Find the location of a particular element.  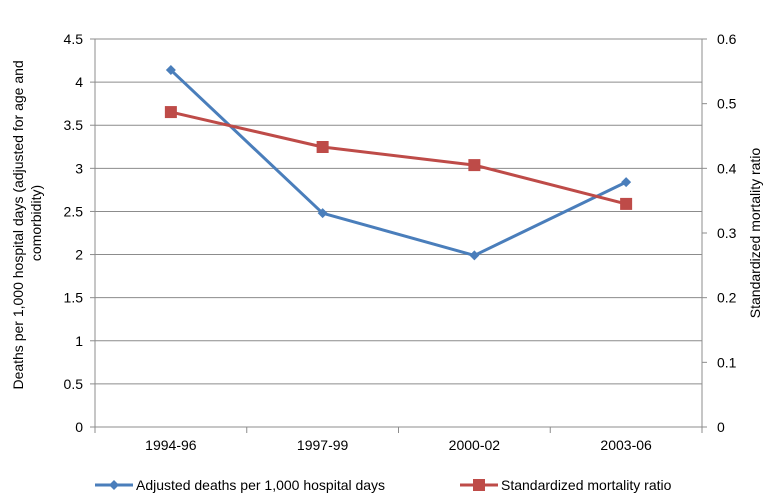

left-axis-title-line-2: comorbidity) is located at coordinates (36, 223).